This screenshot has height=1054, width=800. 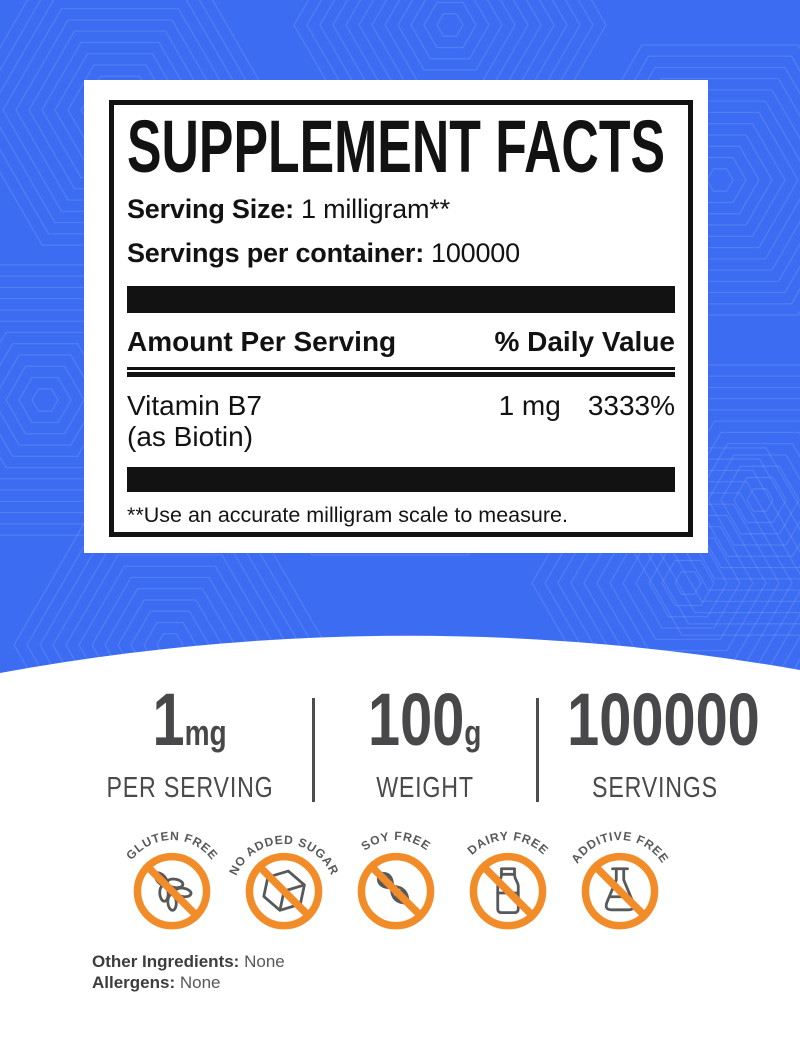 I want to click on nutrient-name-line1: Vitamin B7, so click(x=194, y=405).